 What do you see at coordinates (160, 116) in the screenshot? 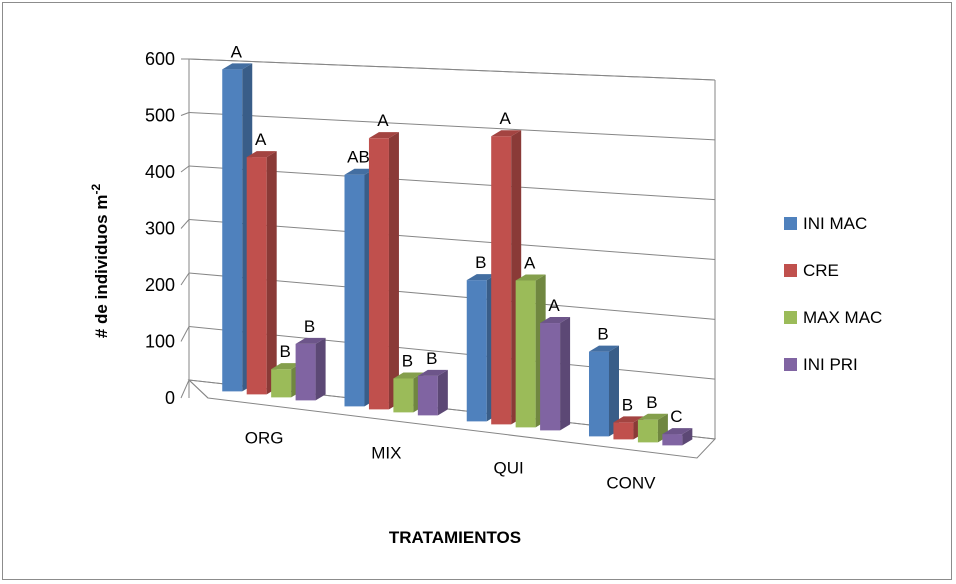
I see `y-tick-label: 500` at bounding box center [160, 116].